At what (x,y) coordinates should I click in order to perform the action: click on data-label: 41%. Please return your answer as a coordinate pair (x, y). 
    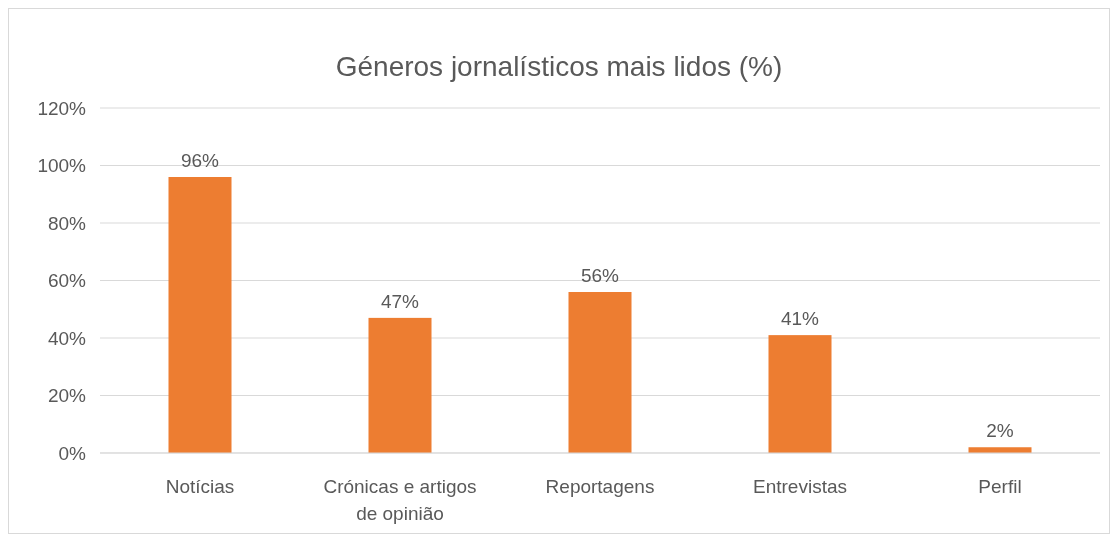
    Looking at the image, I should click on (800, 319).